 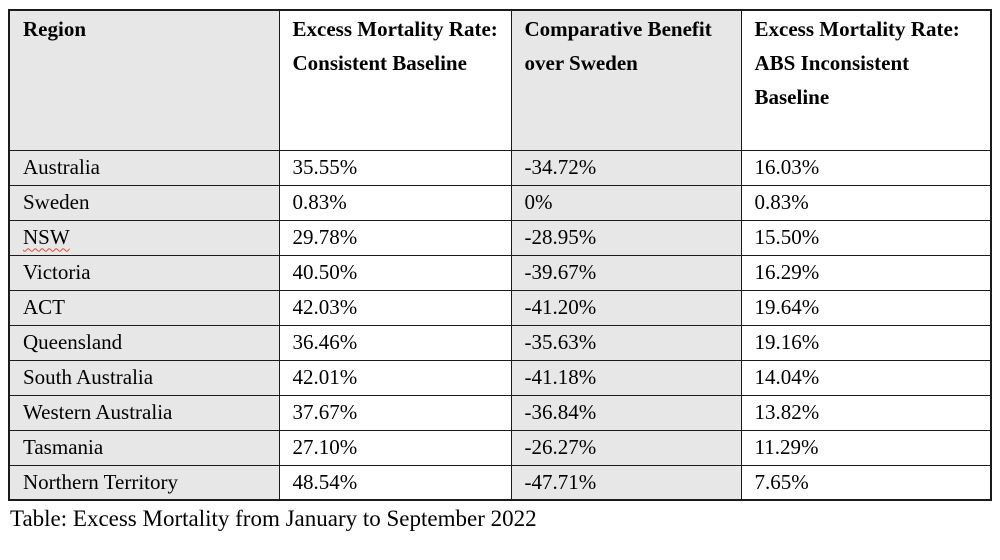 I want to click on table-row: Northern Territory 48.54% -47.71% 7.65%, so click(x=500, y=482).